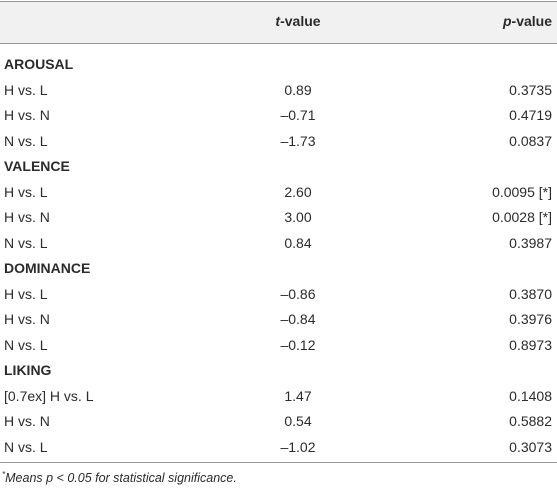 This screenshot has width=557, height=492. I want to click on section-title: DOMINANCE, so click(47, 268).